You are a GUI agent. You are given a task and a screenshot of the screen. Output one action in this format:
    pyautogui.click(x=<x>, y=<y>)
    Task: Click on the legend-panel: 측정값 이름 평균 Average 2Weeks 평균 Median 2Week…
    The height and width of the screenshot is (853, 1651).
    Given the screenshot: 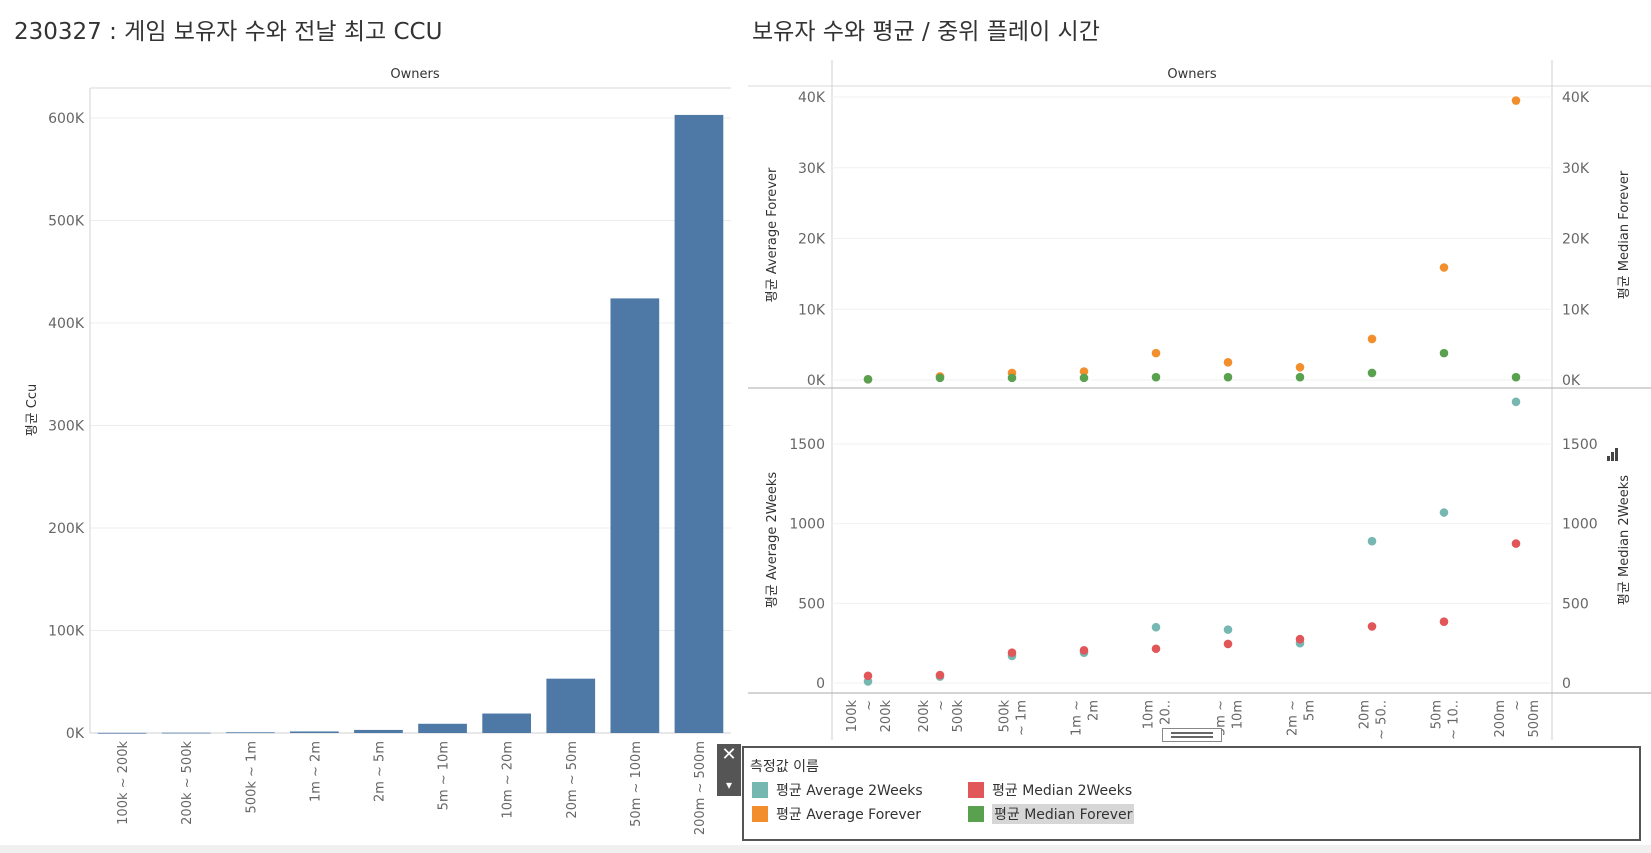 What is the action you would take?
    pyautogui.click(x=1191, y=793)
    